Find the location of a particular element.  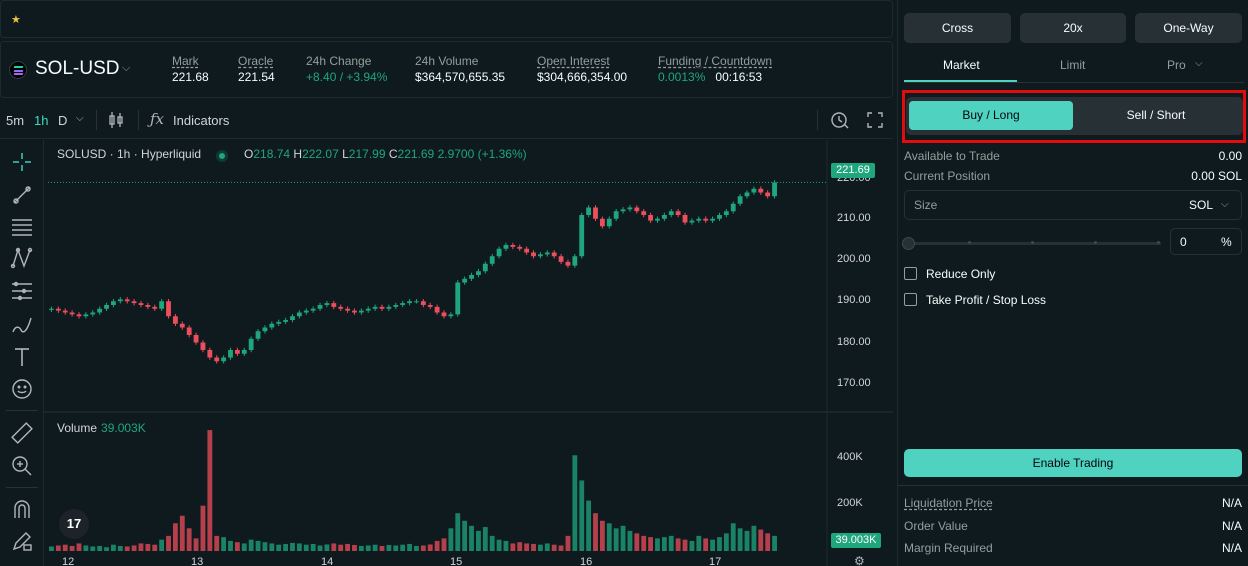

margin-mode-button: Cross is located at coordinates (957, 28).